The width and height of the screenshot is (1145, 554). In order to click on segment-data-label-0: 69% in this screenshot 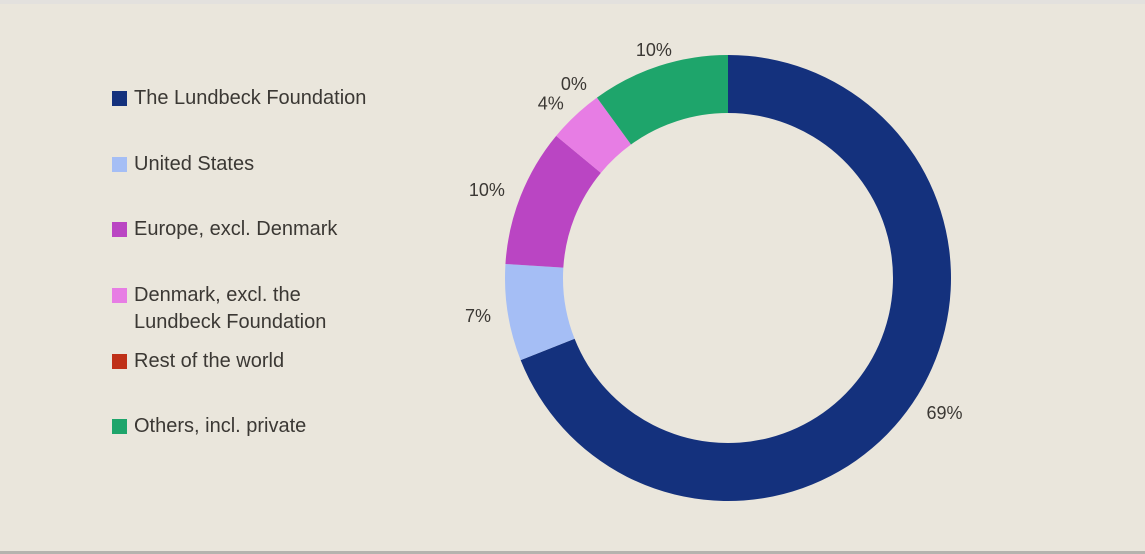, I will do `click(944, 413)`.